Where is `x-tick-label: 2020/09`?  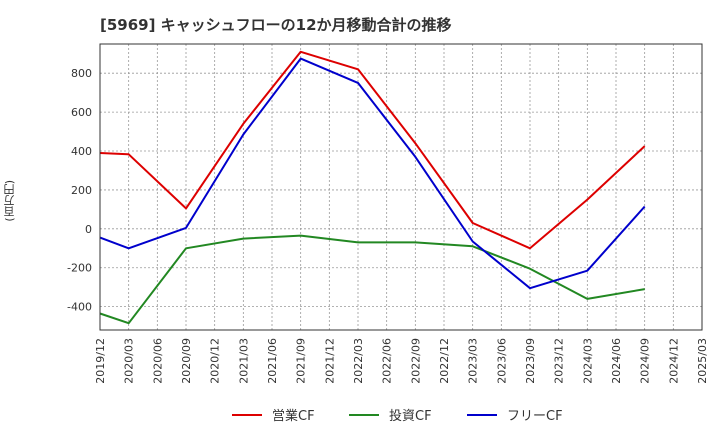
x-tick-label: 2020/09 is located at coordinates (186, 361).